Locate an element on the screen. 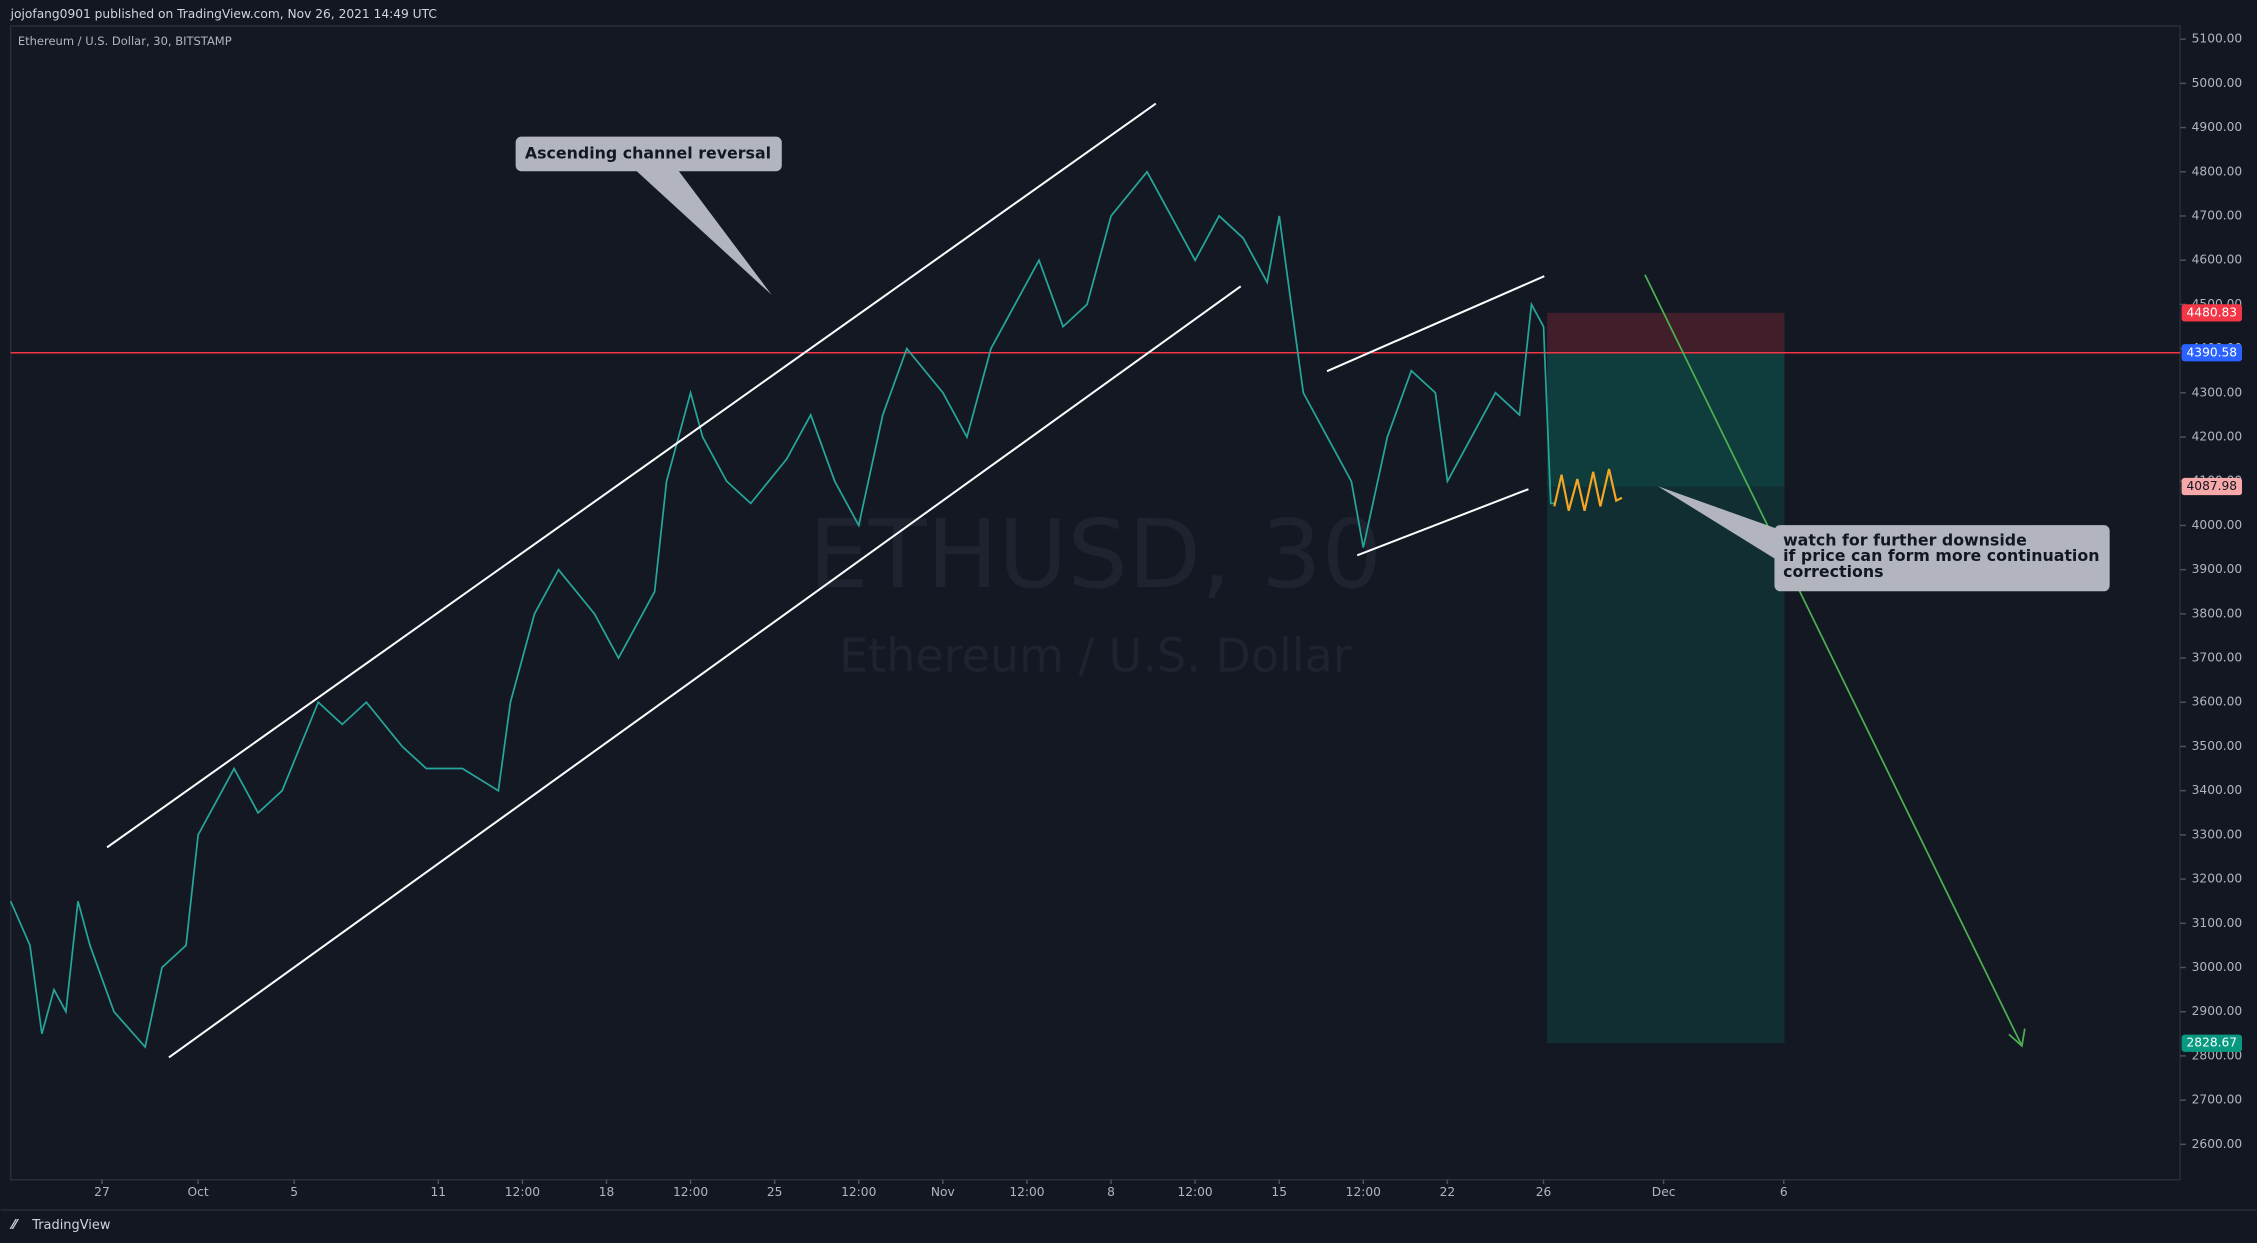  watermark-ticker: ETHUSD, 30 is located at coordinates (1095, 555).